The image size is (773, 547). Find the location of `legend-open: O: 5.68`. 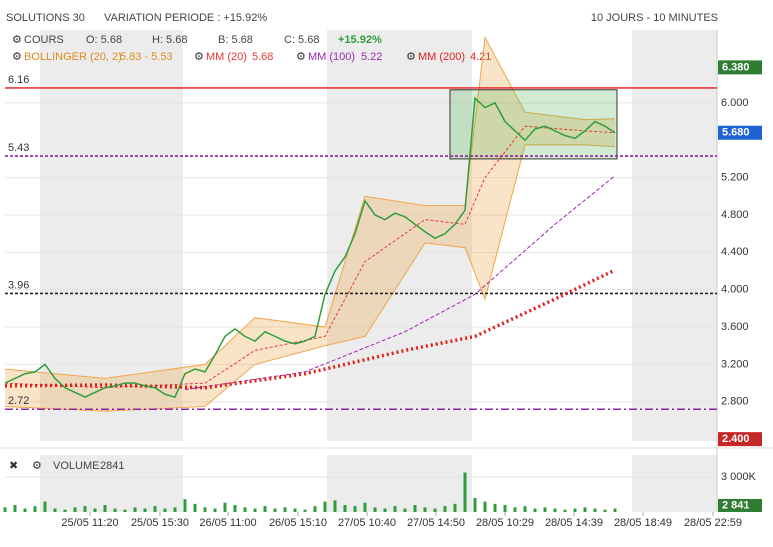

legend-open: O: 5.68 is located at coordinates (104, 40).